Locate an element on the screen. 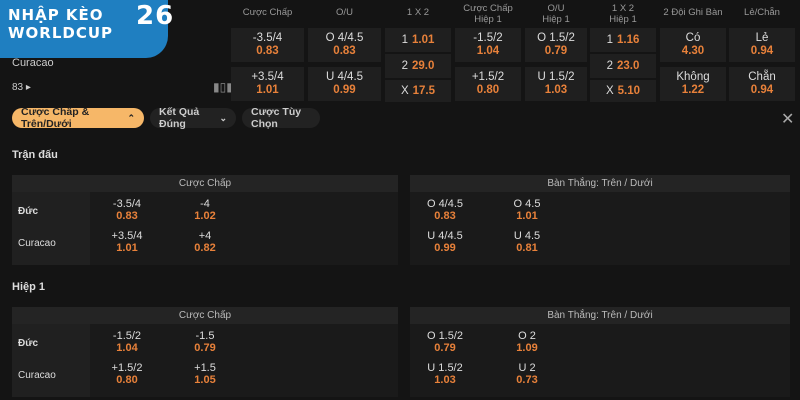  odds-value: 17.5 is located at coordinates (424, 90).